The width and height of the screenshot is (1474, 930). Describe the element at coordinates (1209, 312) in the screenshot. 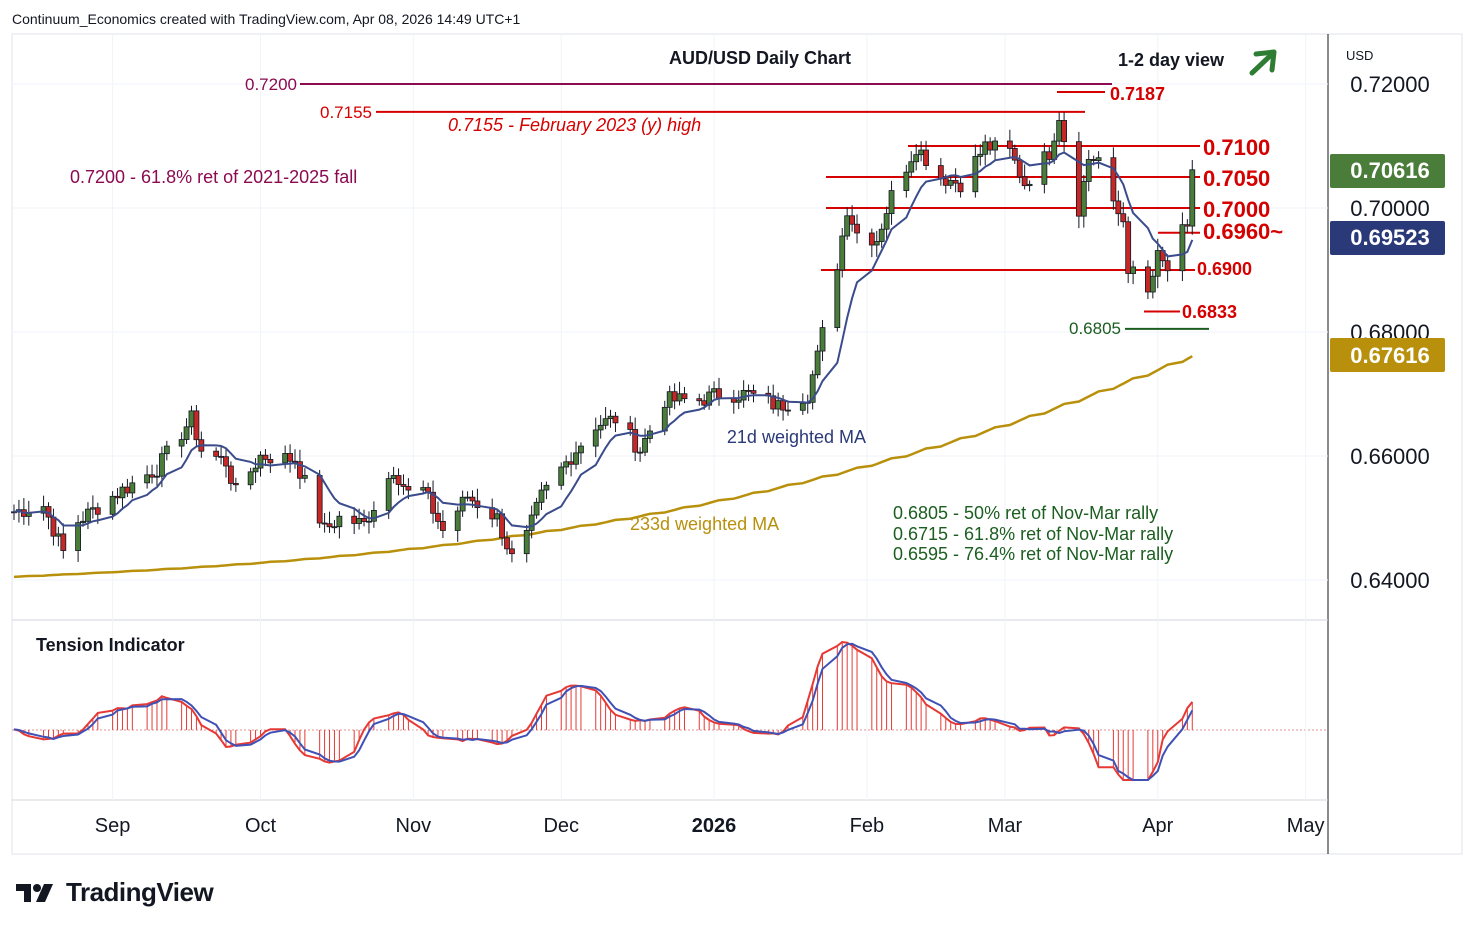

I see `level-6833-label: 0.6833` at that location.